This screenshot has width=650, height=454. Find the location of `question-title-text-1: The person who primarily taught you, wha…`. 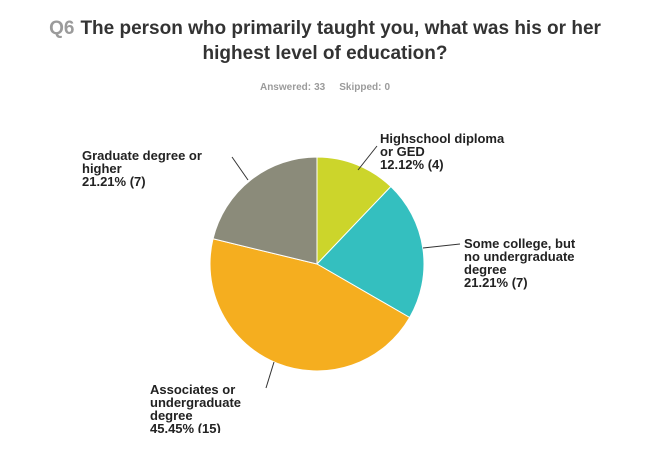

question-title-text-1: The person who primarily taught you, wha… is located at coordinates (340, 28).